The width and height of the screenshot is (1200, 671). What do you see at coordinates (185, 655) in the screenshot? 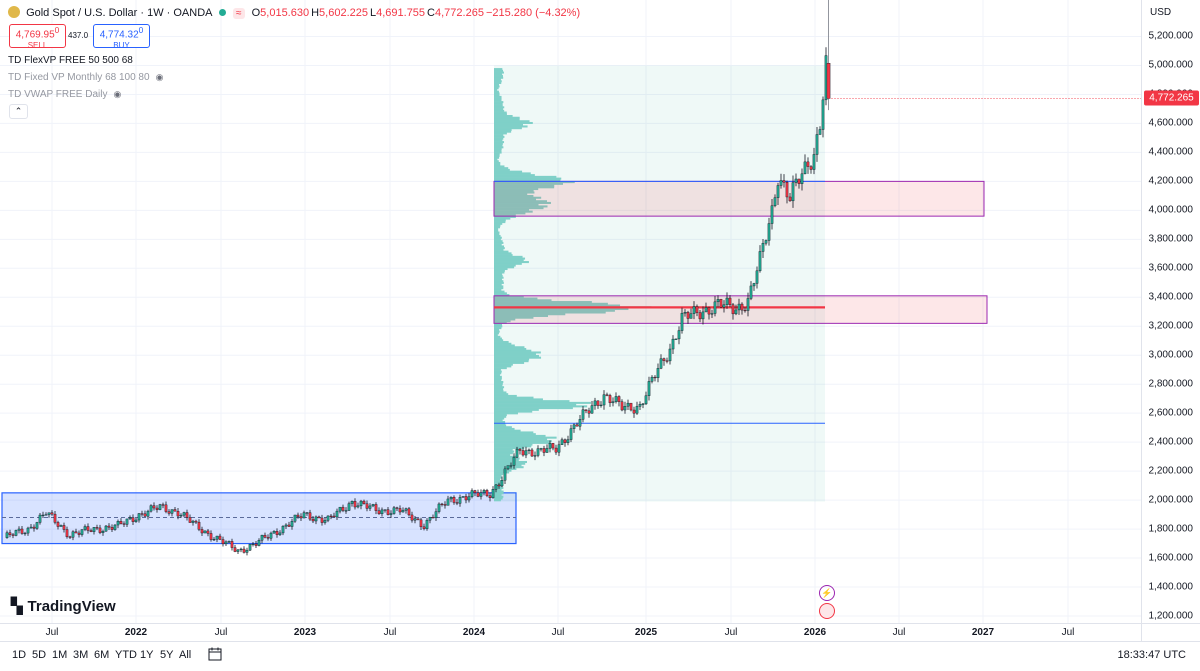
I see `timeframe-button-all: All` at bounding box center [185, 655].